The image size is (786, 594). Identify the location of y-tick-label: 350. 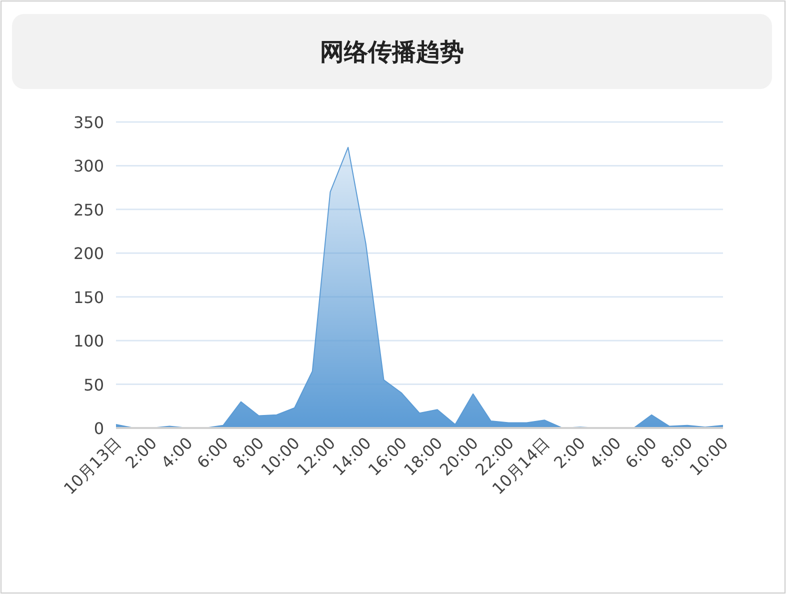
(88, 122).